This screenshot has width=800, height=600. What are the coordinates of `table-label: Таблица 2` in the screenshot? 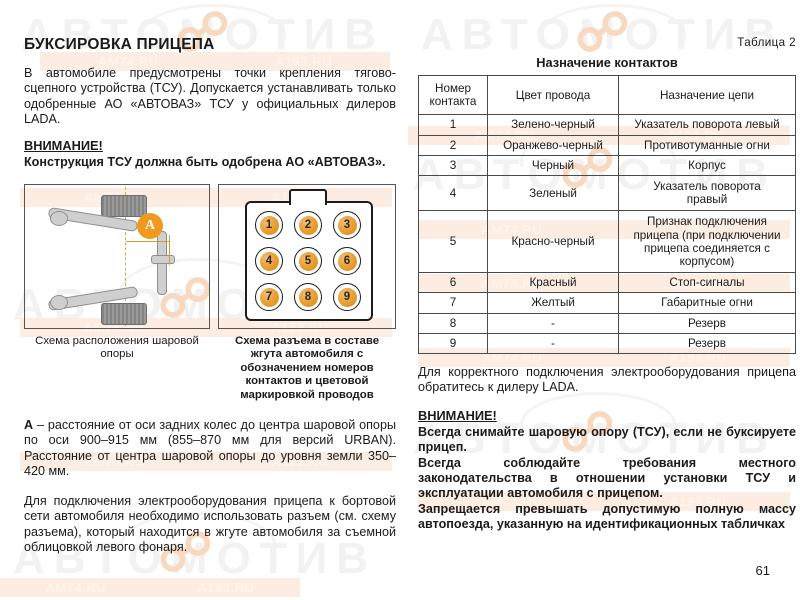 It's located at (766, 42).